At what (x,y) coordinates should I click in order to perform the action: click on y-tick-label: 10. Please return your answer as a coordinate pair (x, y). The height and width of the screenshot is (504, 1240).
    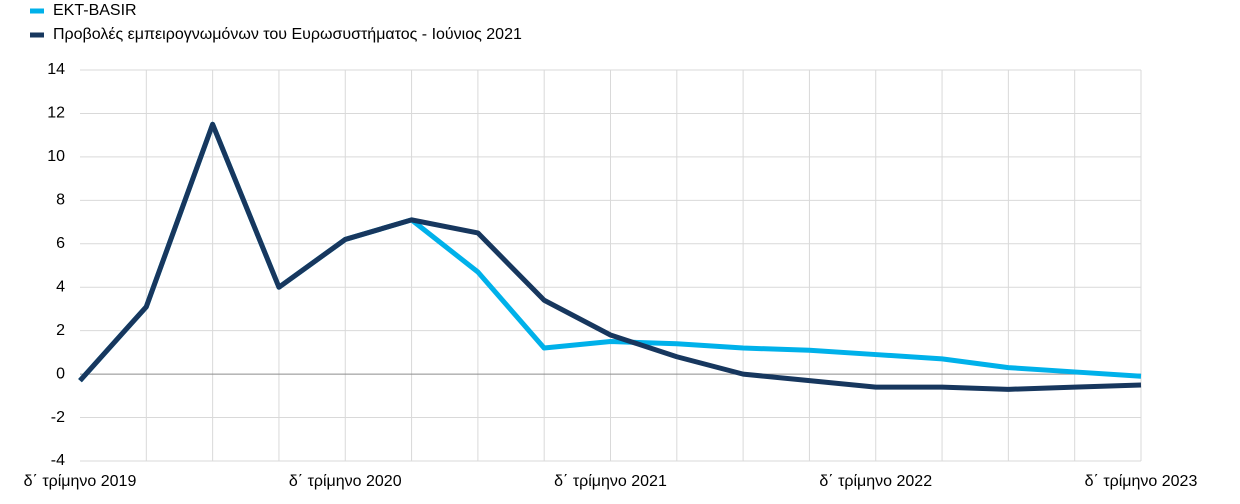
    Looking at the image, I should click on (56, 156).